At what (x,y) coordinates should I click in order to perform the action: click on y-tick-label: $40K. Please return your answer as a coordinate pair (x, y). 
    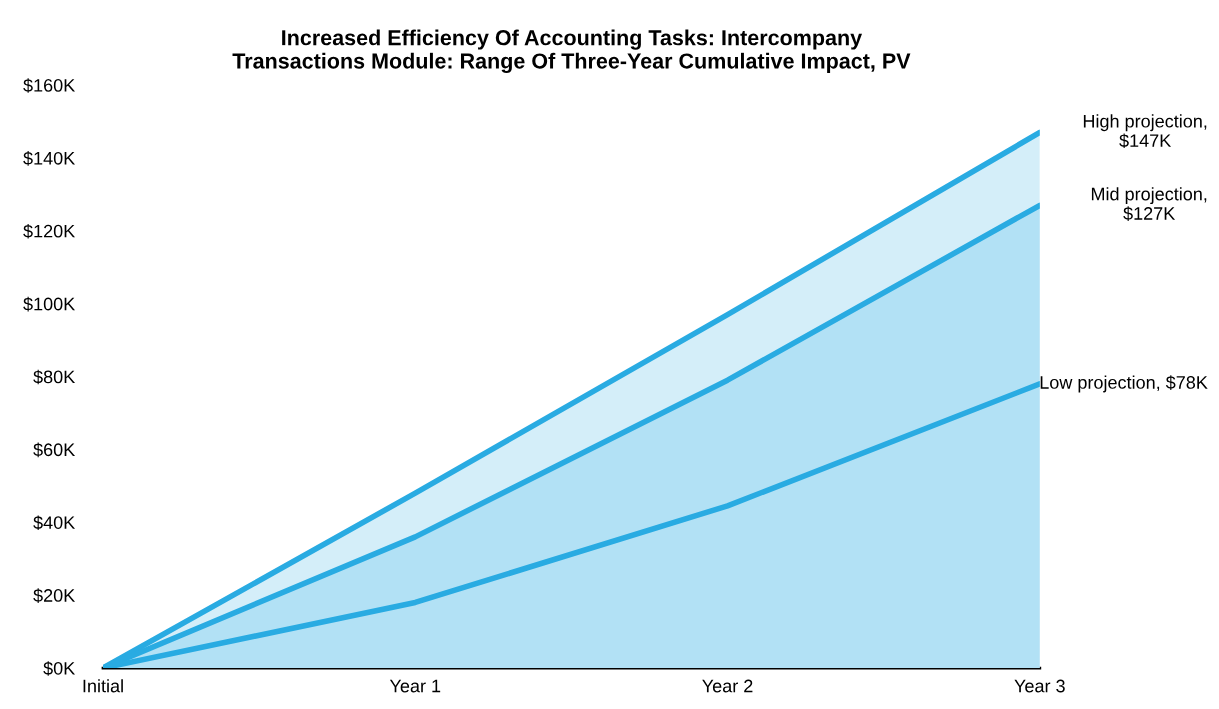
    Looking at the image, I should click on (54, 523).